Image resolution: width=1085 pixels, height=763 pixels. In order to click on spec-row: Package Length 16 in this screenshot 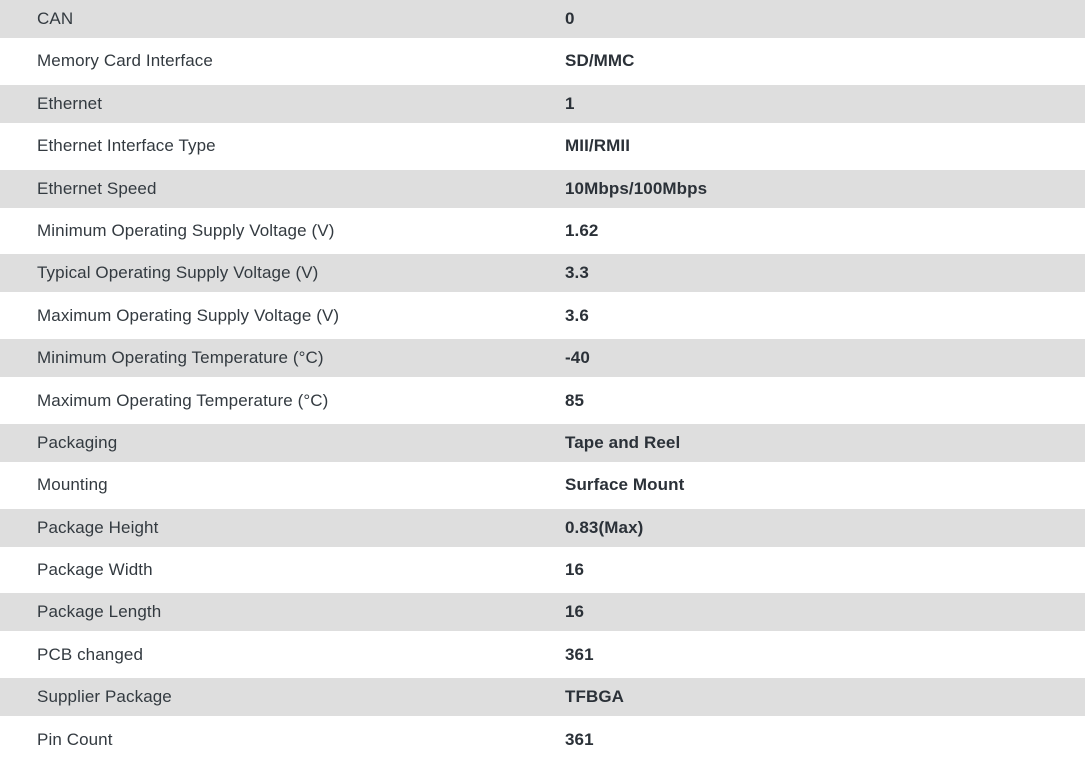, I will do `click(542, 612)`.